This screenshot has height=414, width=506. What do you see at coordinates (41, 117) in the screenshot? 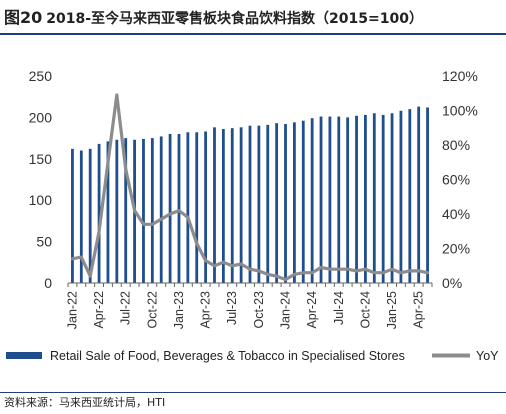
I see `left-axis-tick: 200` at bounding box center [41, 117].